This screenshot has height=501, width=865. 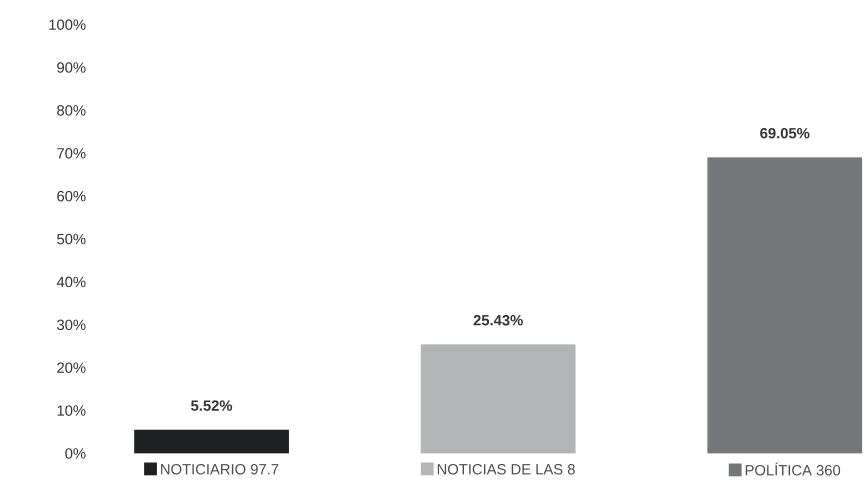 What do you see at coordinates (71, 282) in the screenshot?
I see `y-tick-label: 40%` at bounding box center [71, 282].